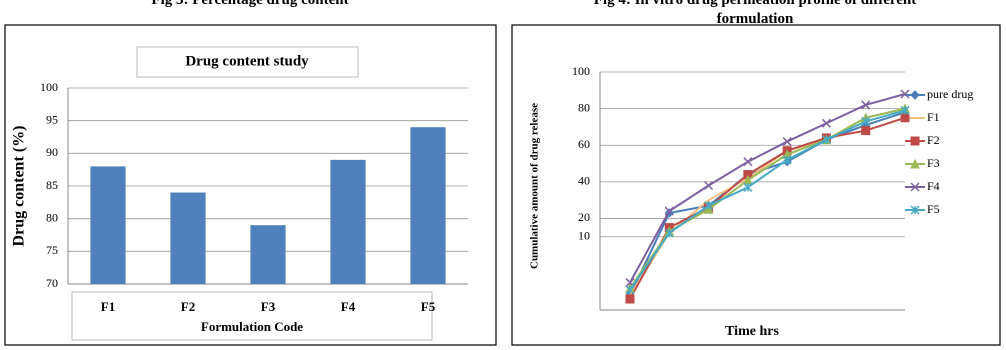 The width and height of the screenshot is (1006, 350). What do you see at coordinates (933, 209) in the screenshot?
I see `legend-label: F5` at bounding box center [933, 209].